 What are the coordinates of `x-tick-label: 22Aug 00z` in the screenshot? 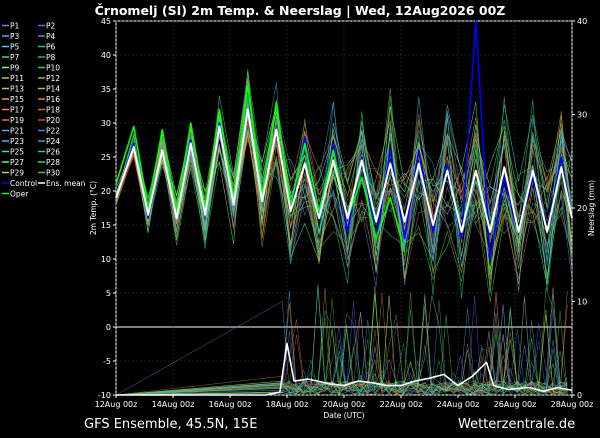 It's located at (401, 404).